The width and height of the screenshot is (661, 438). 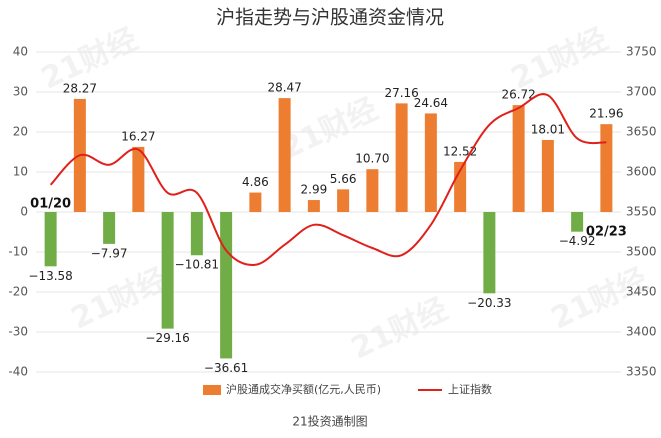 I want to click on data-label: 26.72, so click(x=518, y=95).